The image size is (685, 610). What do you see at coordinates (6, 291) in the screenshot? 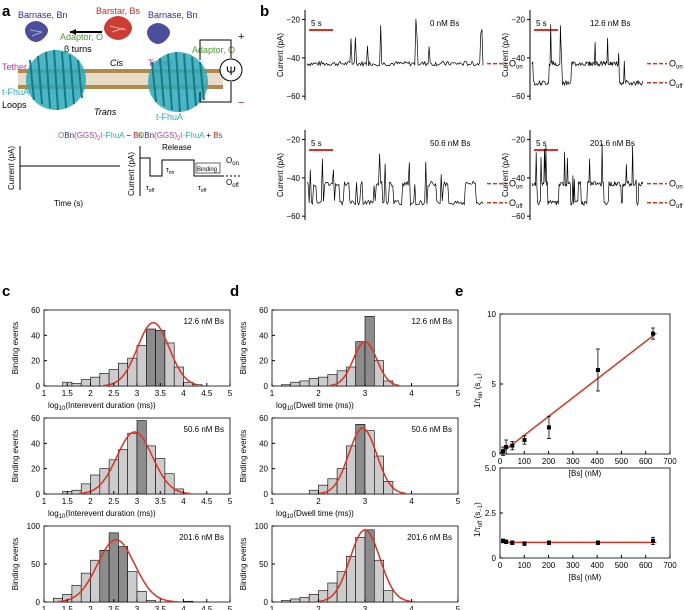
I see `panel-label-c: c` at bounding box center [6, 291].